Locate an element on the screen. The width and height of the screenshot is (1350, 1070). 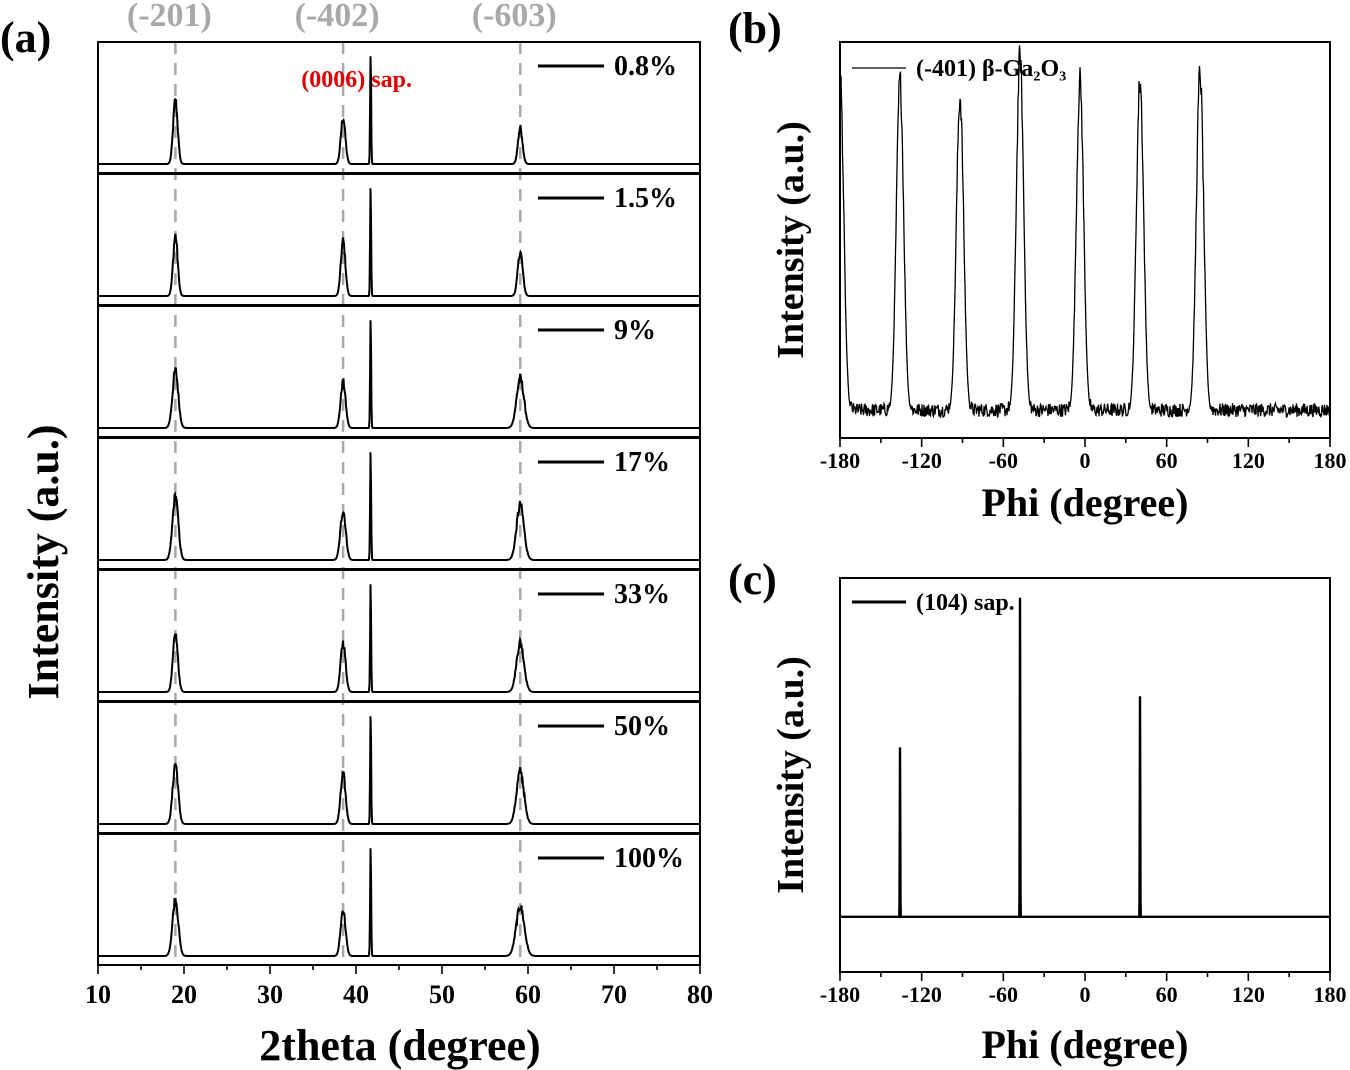
panel-b-x-axis-label: Phi (degree) is located at coordinates (1085, 502).